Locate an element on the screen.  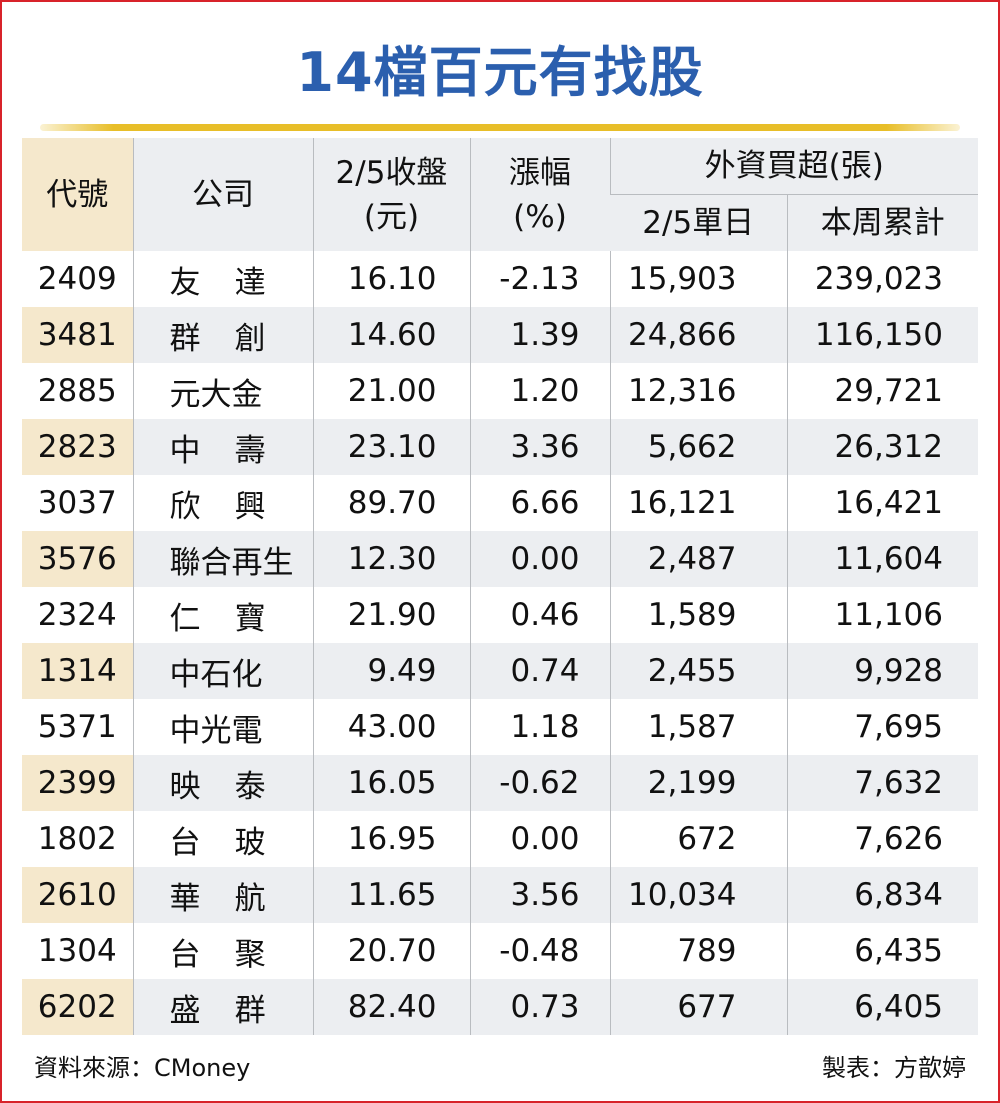
author: 製表：方歆婷 is located at coordinates (894, 1068).